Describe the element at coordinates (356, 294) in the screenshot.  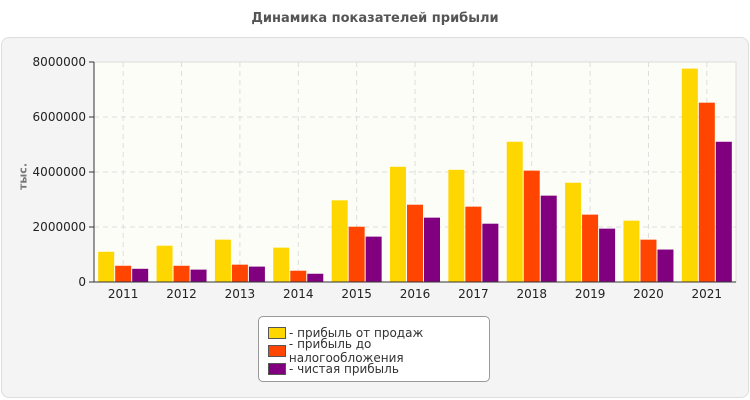
I see `x-tick-label: 2015` at that location.